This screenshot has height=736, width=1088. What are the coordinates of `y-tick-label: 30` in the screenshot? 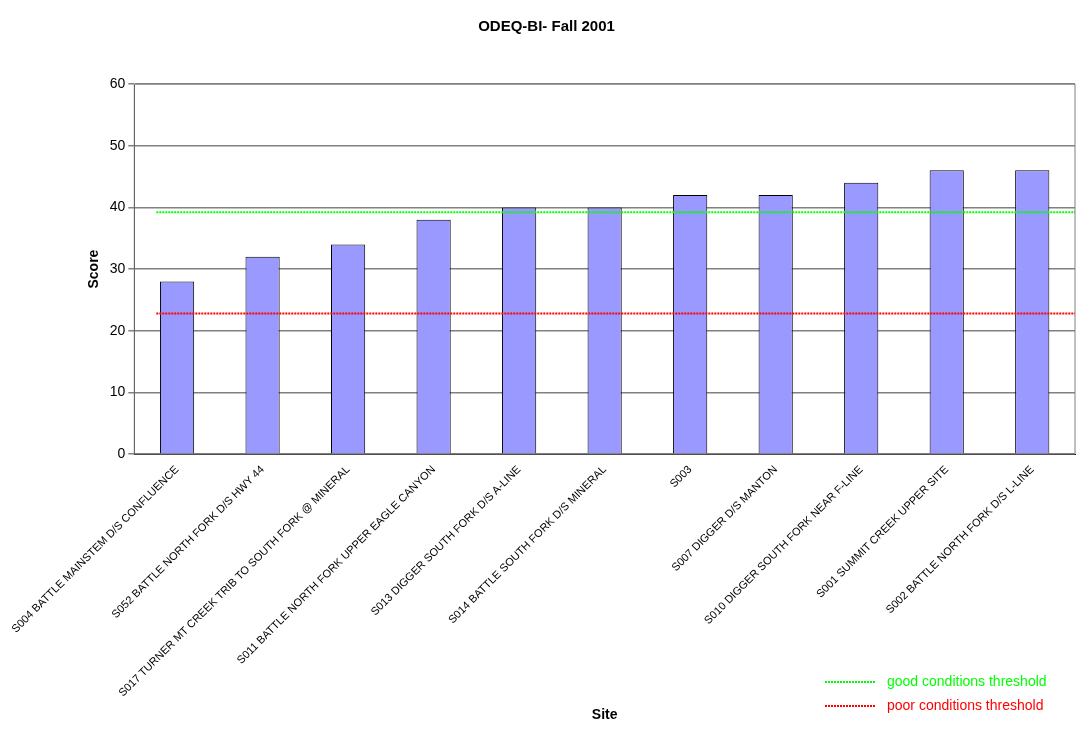 It's located at (117, 267).